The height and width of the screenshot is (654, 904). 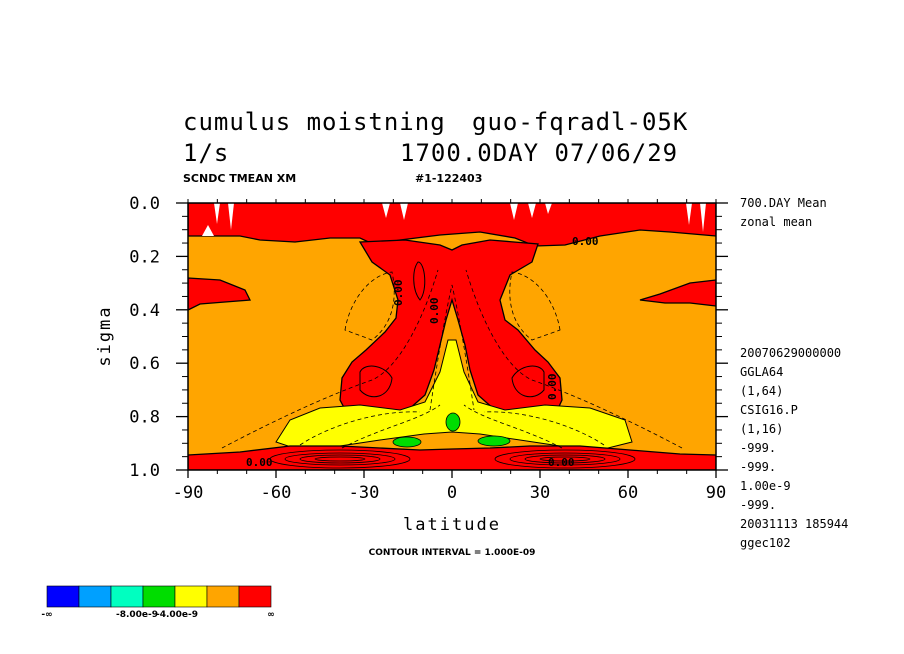 What do you see at coordinates (580, 122) in the screenshot?
I see `title-right-1: guo-fqradl-05K` at bounding box center [580, 122].